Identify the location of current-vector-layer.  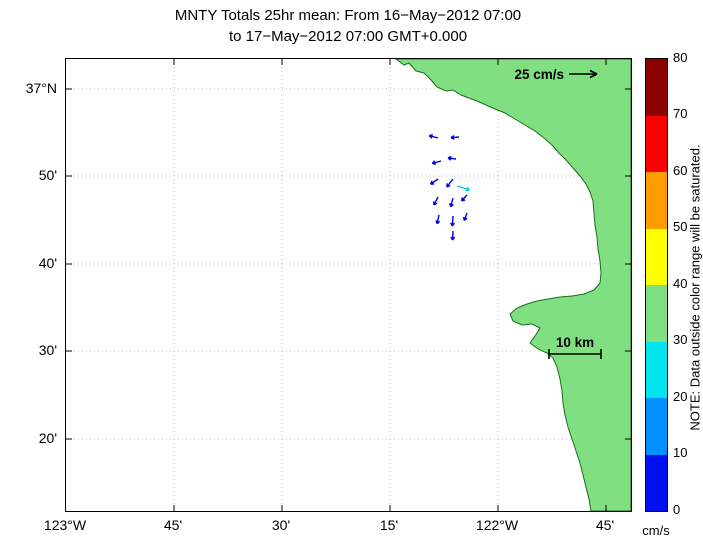
(449, 187).